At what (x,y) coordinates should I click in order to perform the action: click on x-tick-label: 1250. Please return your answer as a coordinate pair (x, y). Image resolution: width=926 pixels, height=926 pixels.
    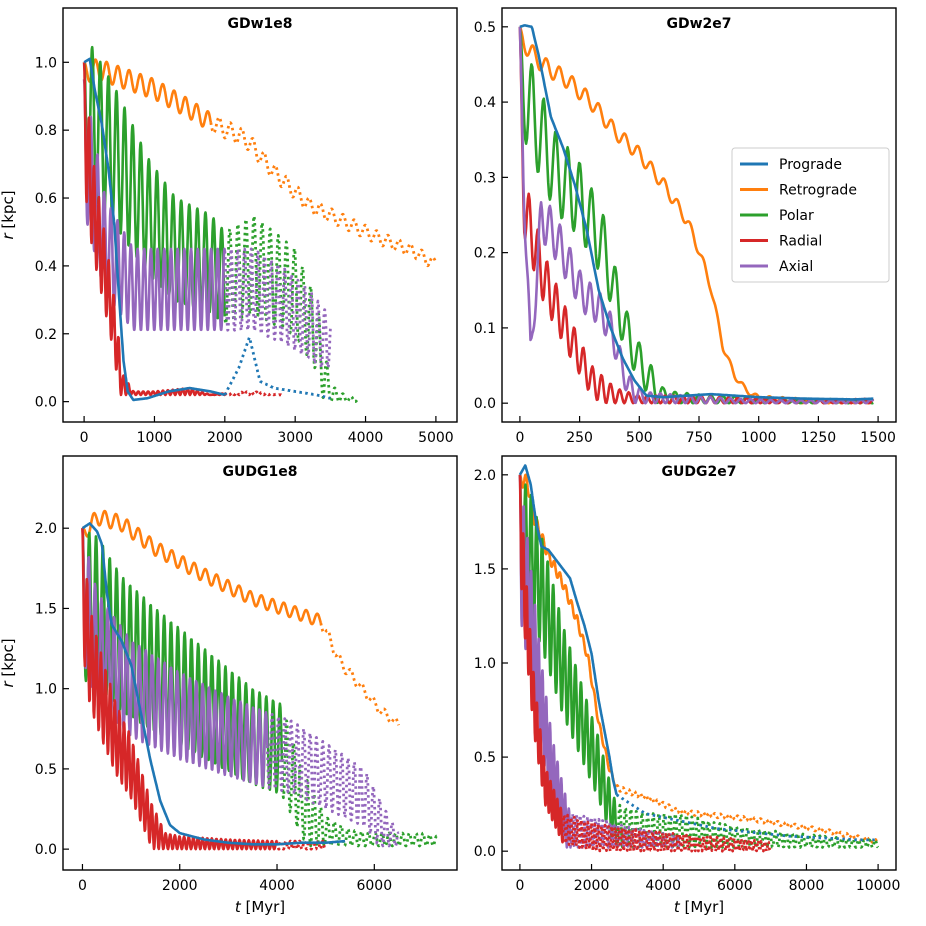
    Looking at the image, I should click on (819, 438).